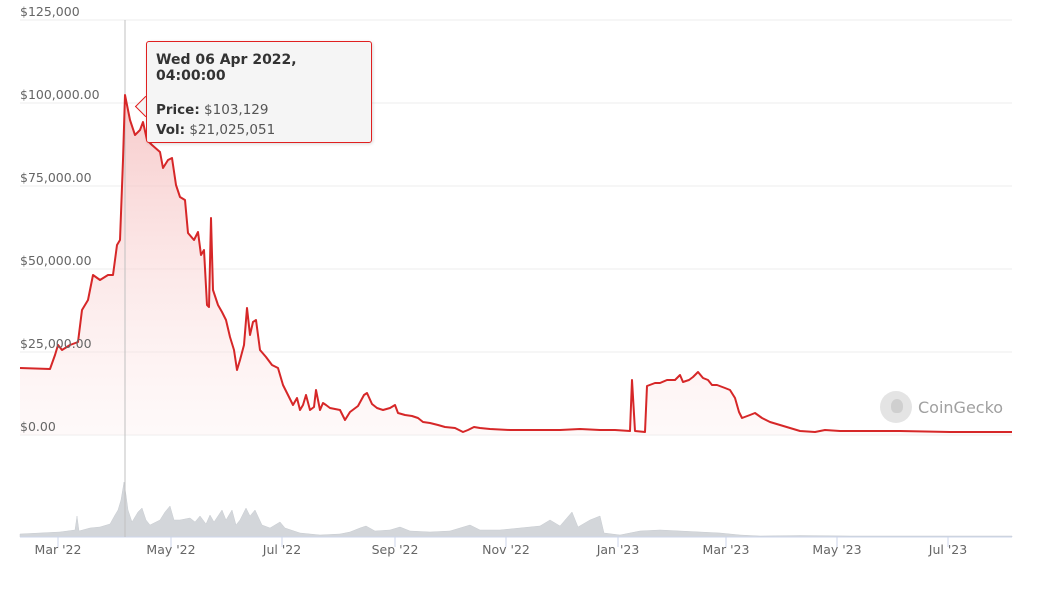 Image resolution: width=1041 pixels, height=596 pixels. Describe the element at coordinates (837, 549) in the screenshot. I see `x-tick-label: May '23` at that location.